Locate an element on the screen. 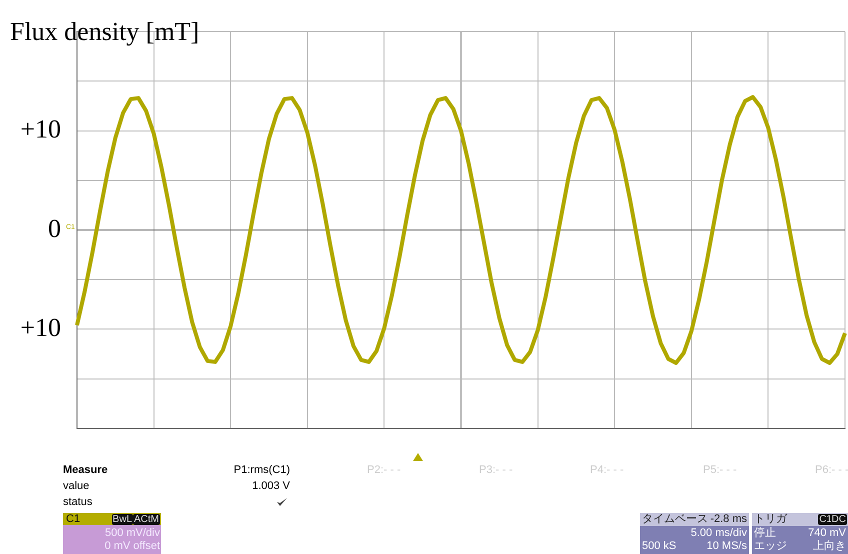  y-axis-title: Flux density [mT] is located at coordinates (105, 31).